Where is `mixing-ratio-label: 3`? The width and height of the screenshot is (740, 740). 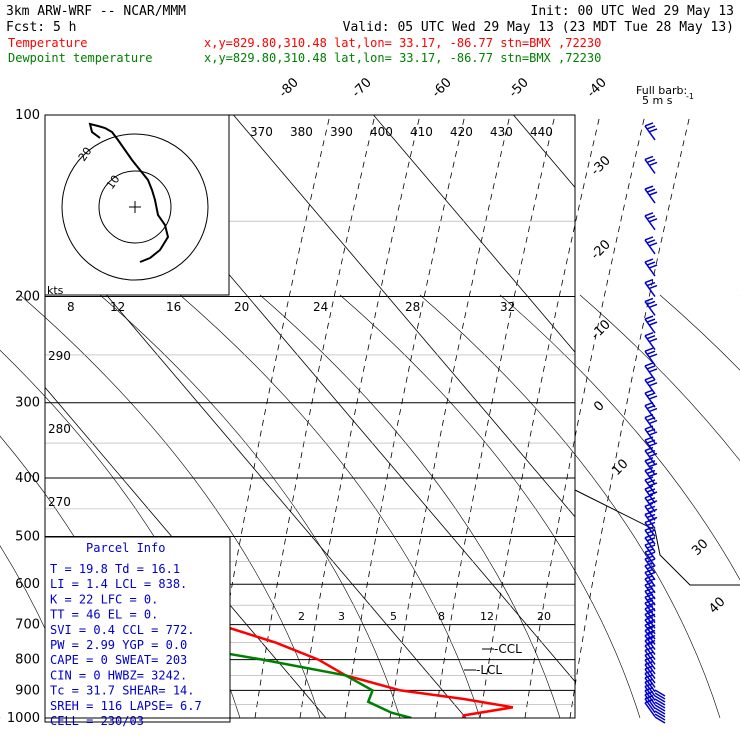 mixing-ratio-label: 3 is located at coordinates (341, 616).